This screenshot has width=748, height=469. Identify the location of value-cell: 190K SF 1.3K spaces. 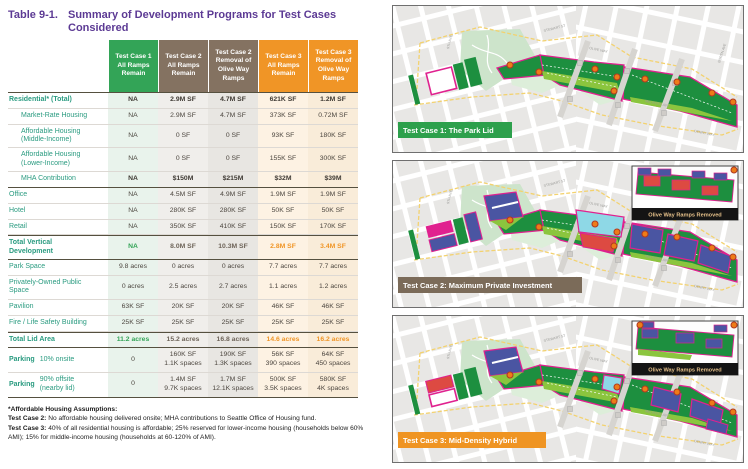
(233, 360).